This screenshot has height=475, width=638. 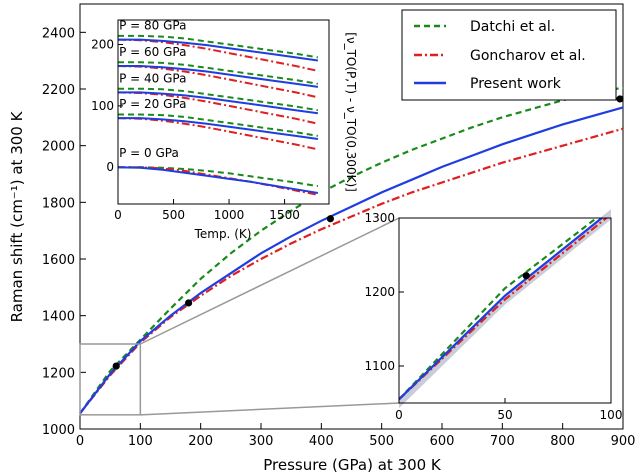 What do you see at coordinates (58, 147) in the screenshot?
I see `y-tick-label: 2000` at bounding box center [58, 147].